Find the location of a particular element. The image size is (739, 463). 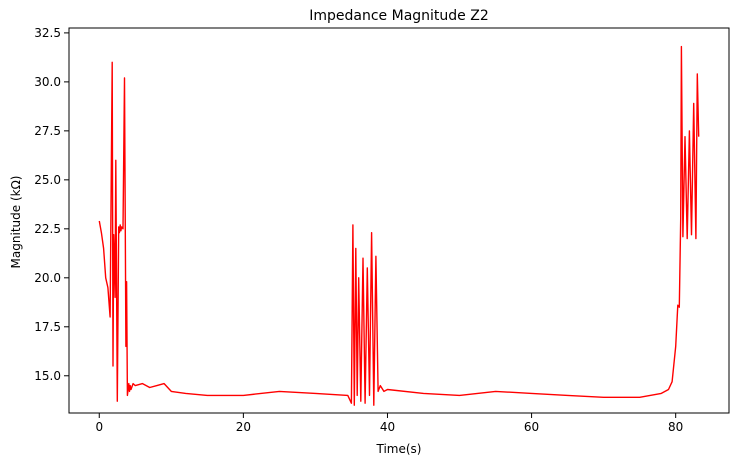

x-tick-label: 0 is located at coordinates (99, 427).